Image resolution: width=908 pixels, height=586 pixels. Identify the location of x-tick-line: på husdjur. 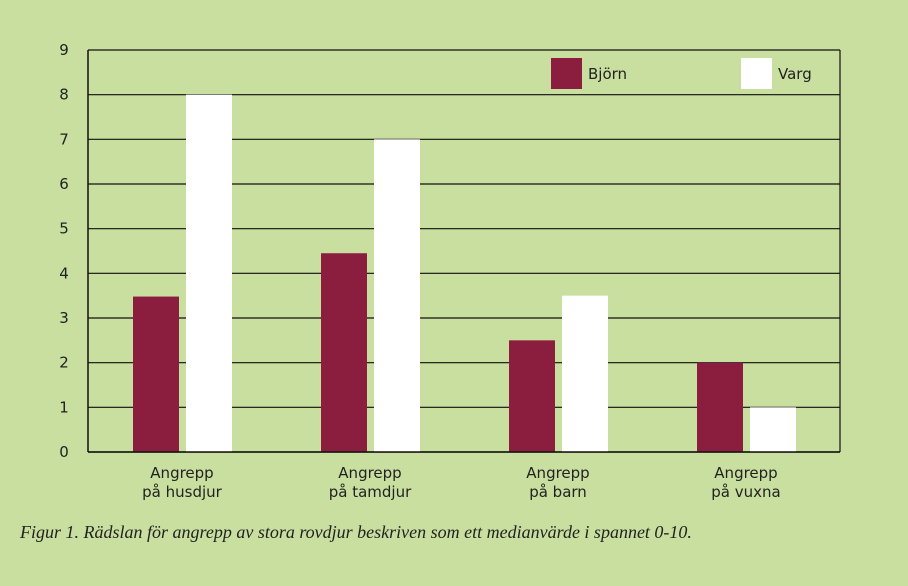
(182, 492).